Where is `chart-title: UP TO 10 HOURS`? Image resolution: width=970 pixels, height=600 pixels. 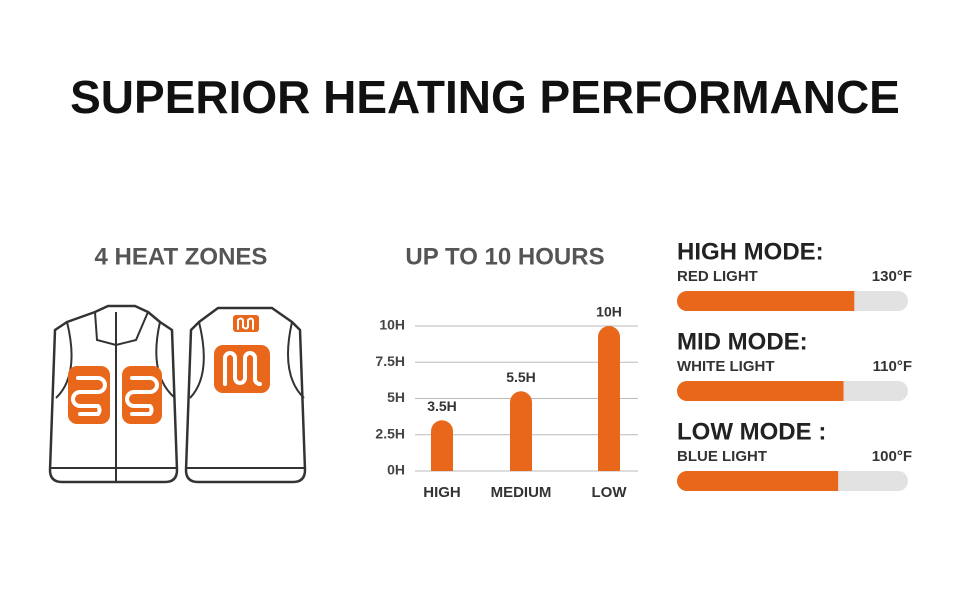 chart-title: UP TO 10 HOURS is located at coordinates (504, 256).